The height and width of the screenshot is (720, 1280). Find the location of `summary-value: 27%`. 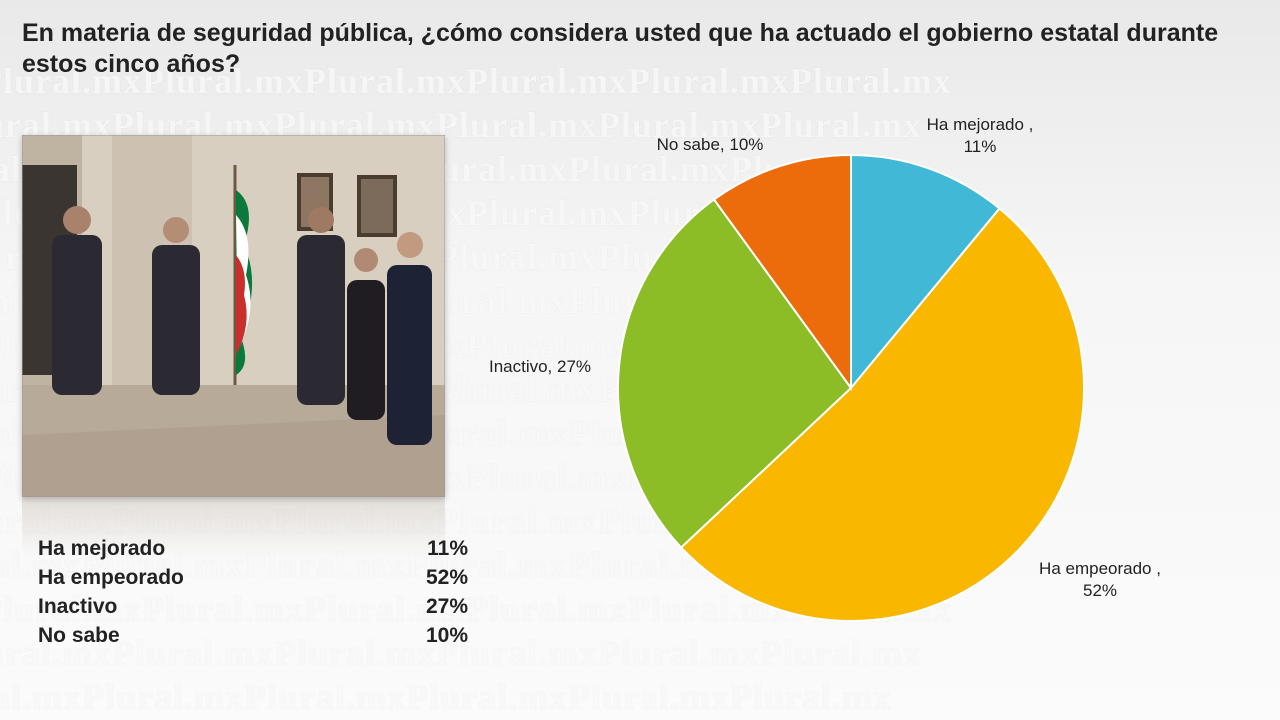

summary-value: 27% is located at coordinates (446, 606).